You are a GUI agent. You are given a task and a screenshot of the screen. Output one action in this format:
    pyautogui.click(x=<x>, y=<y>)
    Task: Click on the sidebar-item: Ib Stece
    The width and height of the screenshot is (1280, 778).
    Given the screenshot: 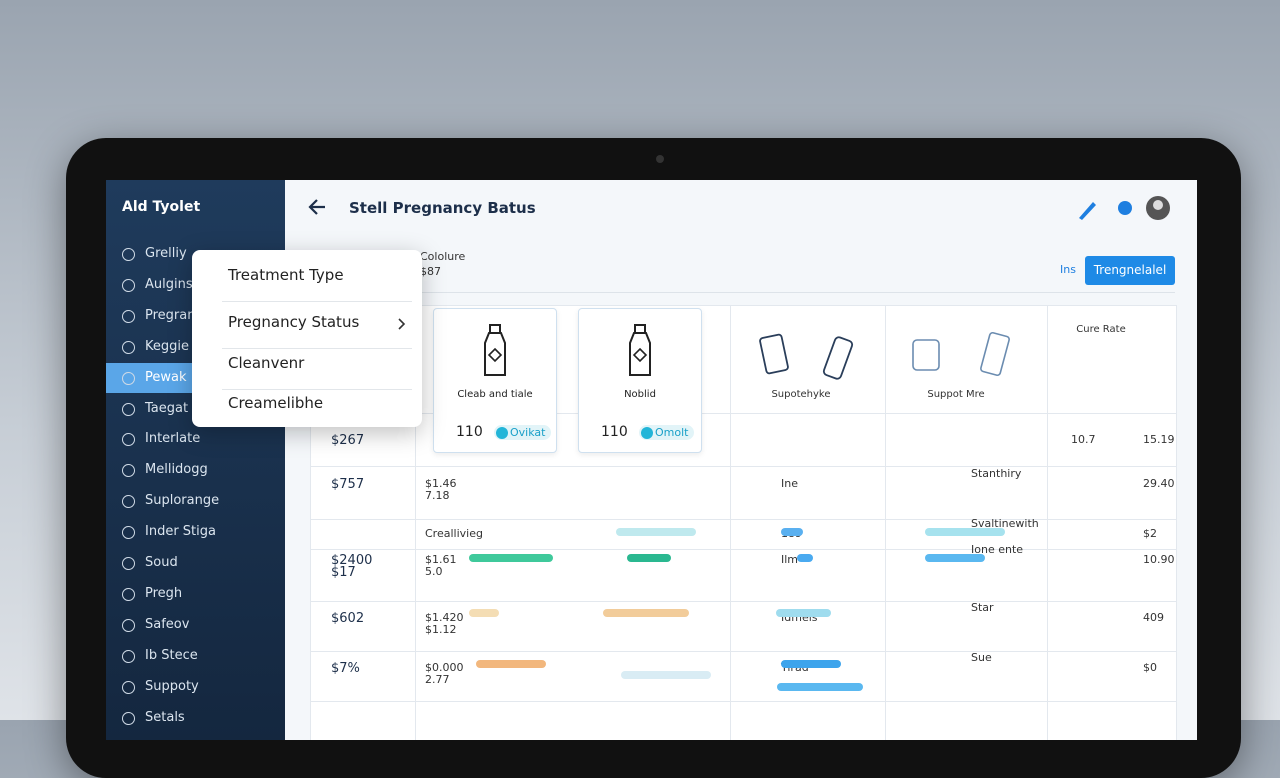 What is the action you would take?
    pyautogui.click(x=195, y=656)
    